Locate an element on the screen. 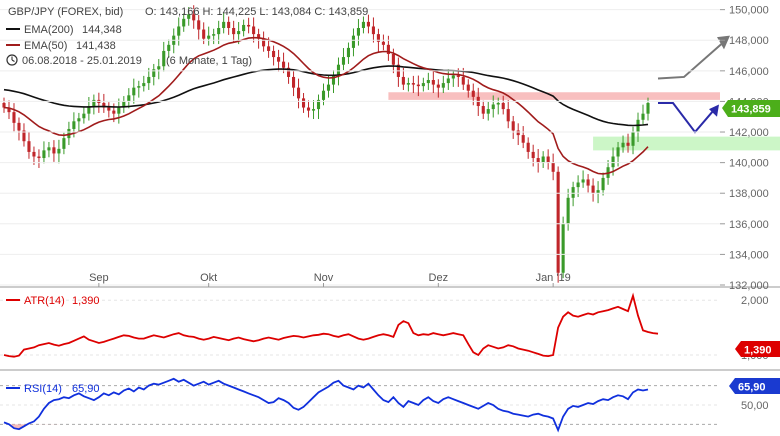  projection-up-arrowhead is located at coordinates (723, 42).